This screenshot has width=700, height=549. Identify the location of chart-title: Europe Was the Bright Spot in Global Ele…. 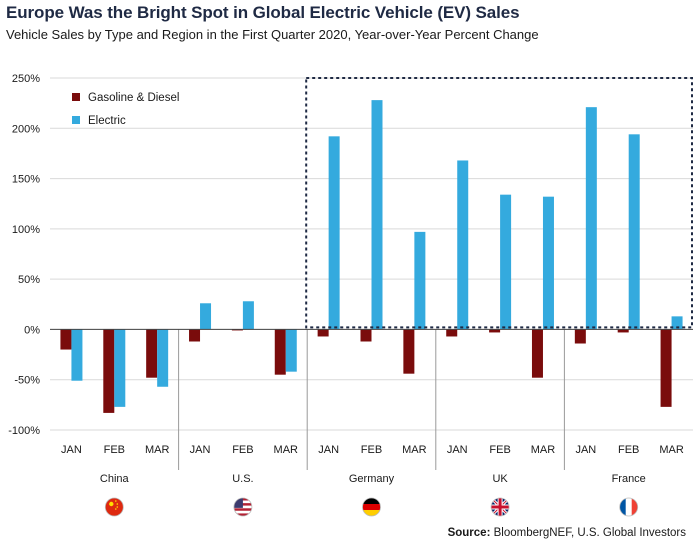
(263, 12).